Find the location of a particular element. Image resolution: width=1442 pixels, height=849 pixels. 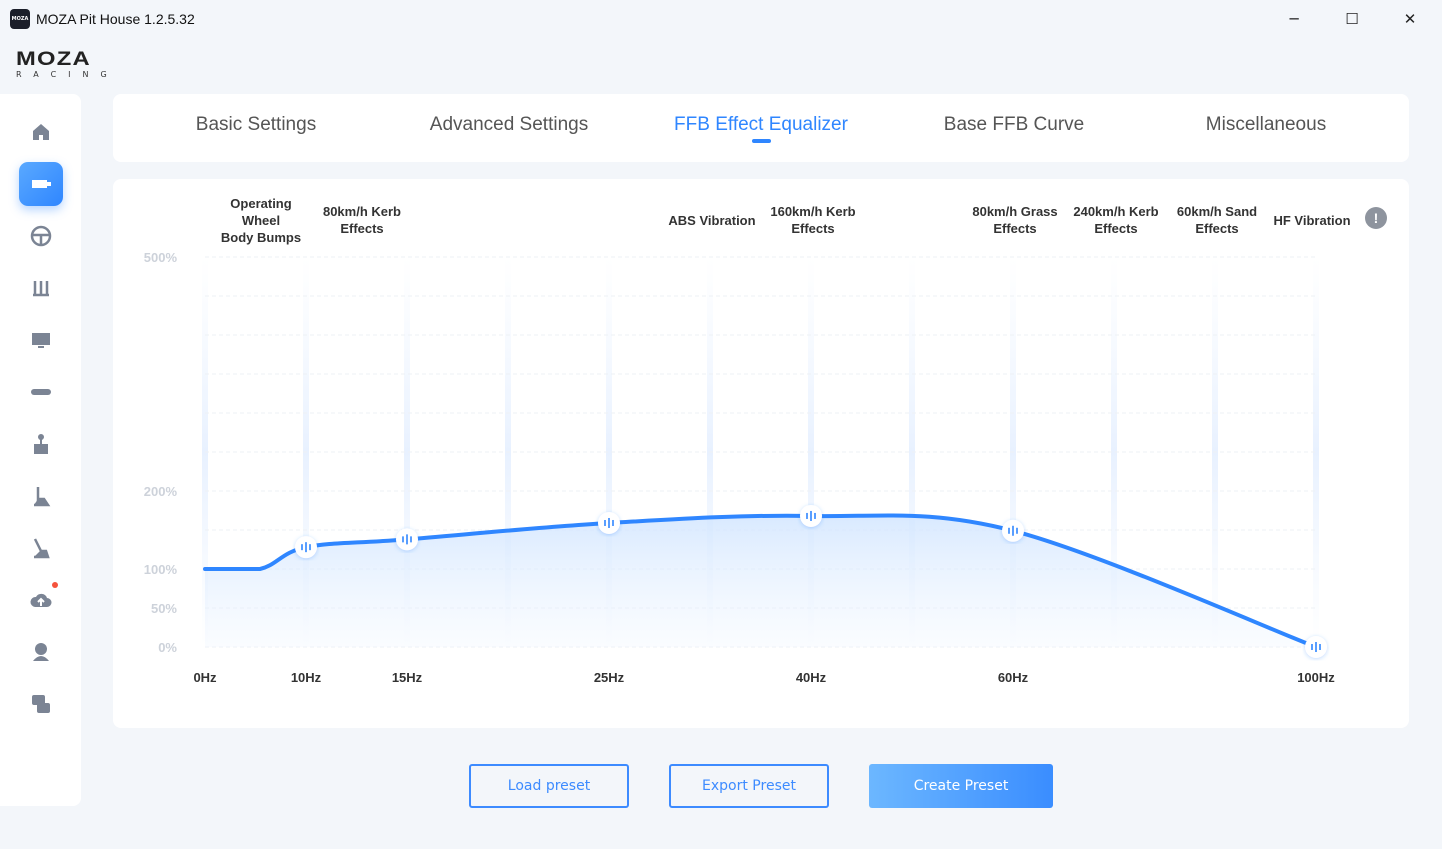

band-label: 80km/h Grass is located at coordinates (1014, 211).